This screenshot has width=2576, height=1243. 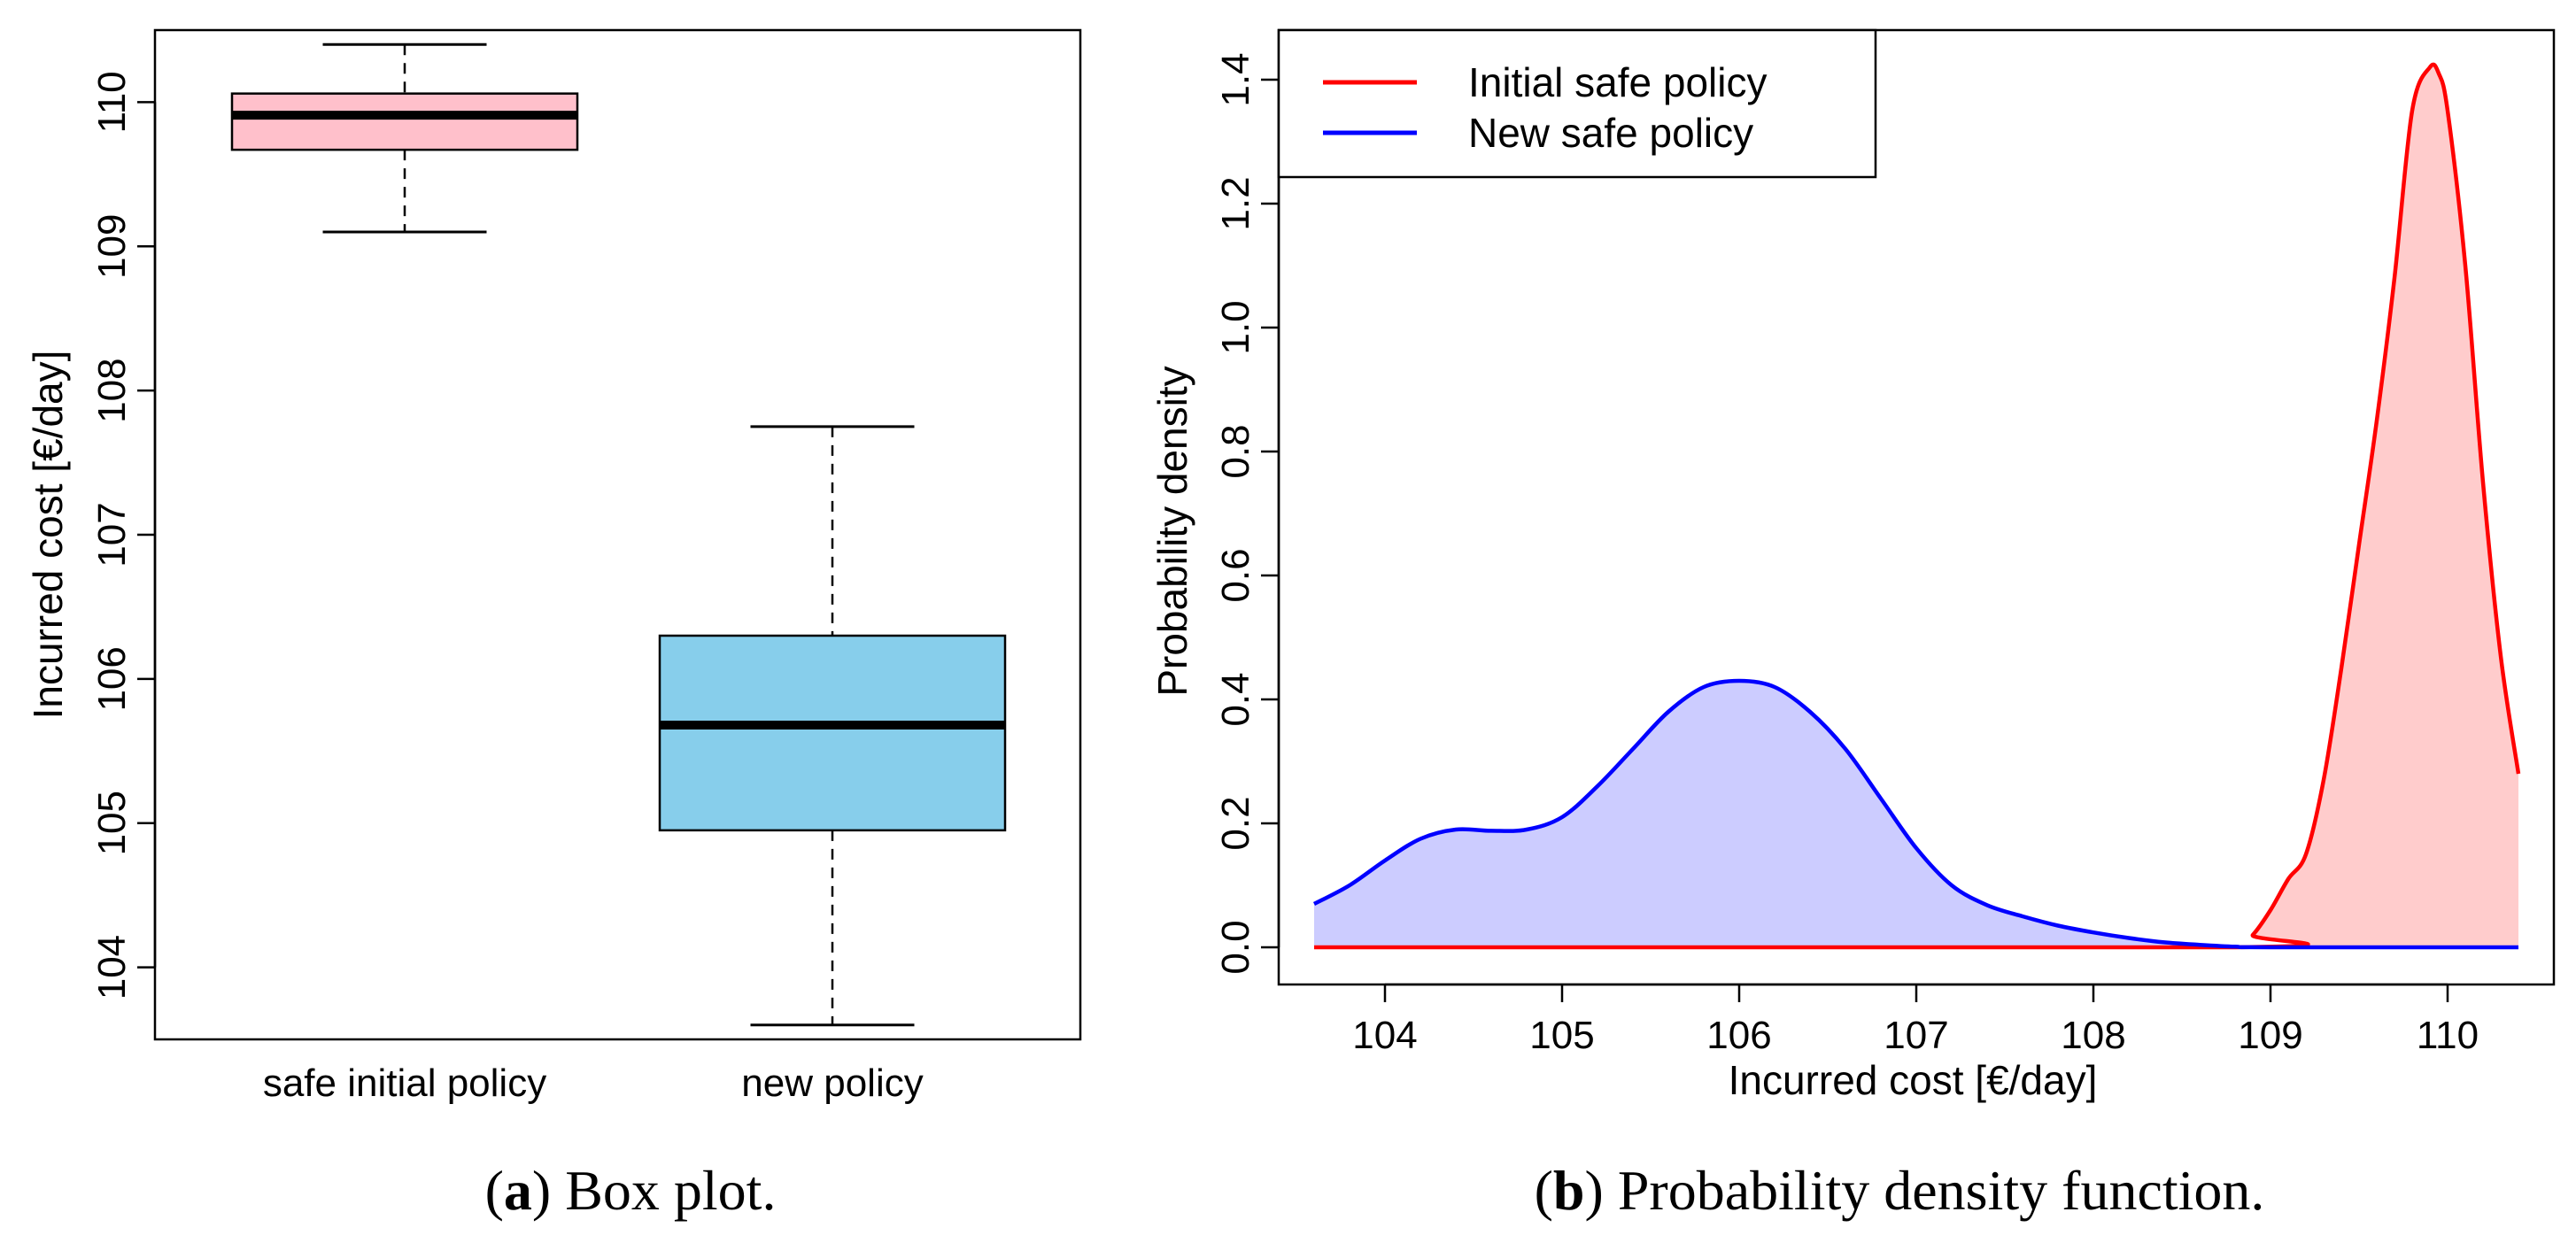 I want to click on y-tick-label: 0.2, so click(x=1235, y=823).